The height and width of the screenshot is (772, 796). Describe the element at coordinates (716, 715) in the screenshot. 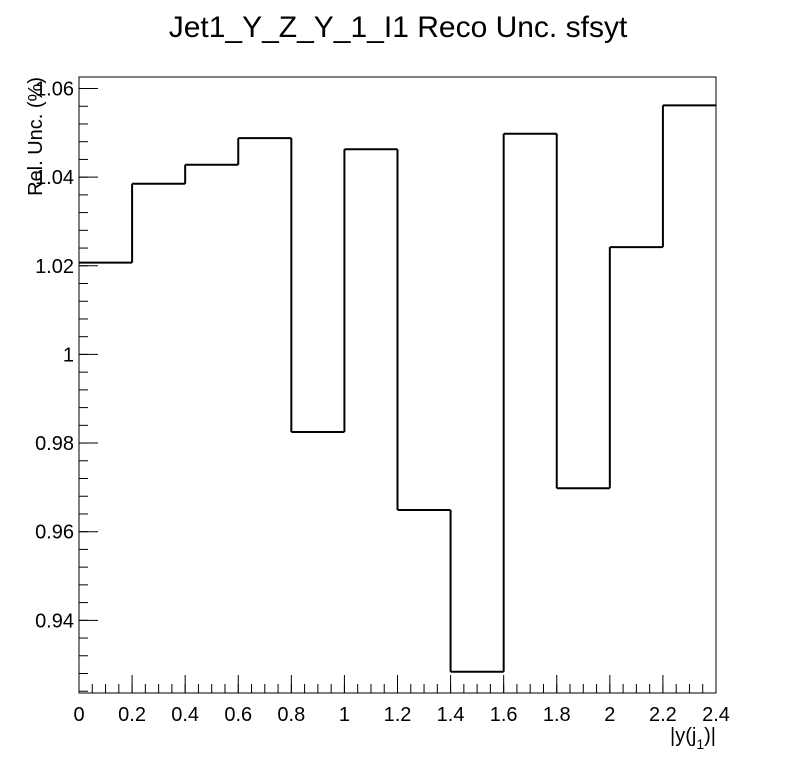

I see `x-tick-label: 2.4` at that location.